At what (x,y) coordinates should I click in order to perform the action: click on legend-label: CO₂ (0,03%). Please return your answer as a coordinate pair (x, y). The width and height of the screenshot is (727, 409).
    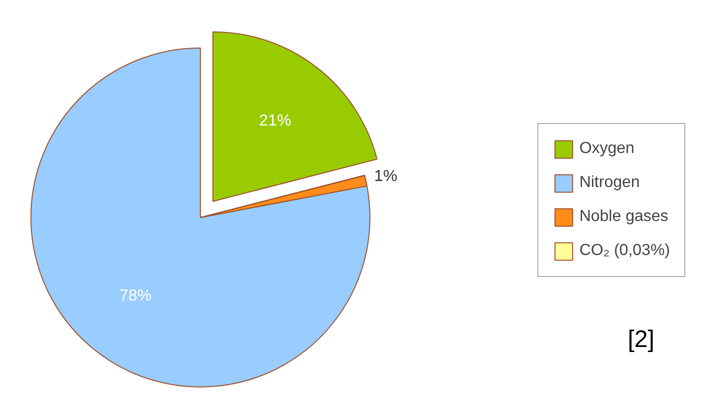
    Looking at the image, I should click on (624, 251).